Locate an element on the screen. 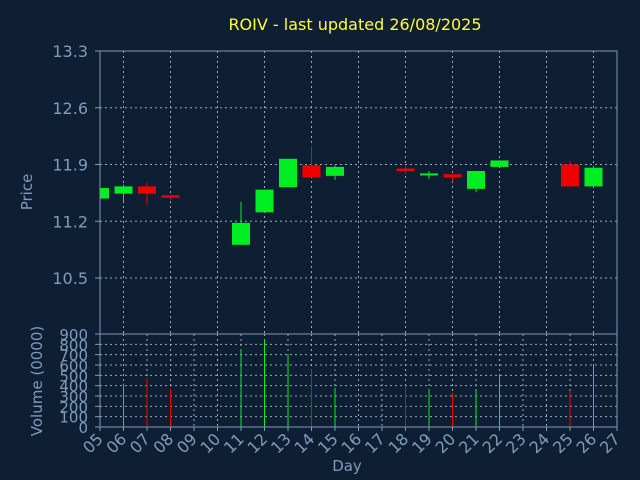 The width and height of the screenshot is (640, 480). chart-title: ROIV - last updated 26/08/2025 is located at coordinates (354, 24).